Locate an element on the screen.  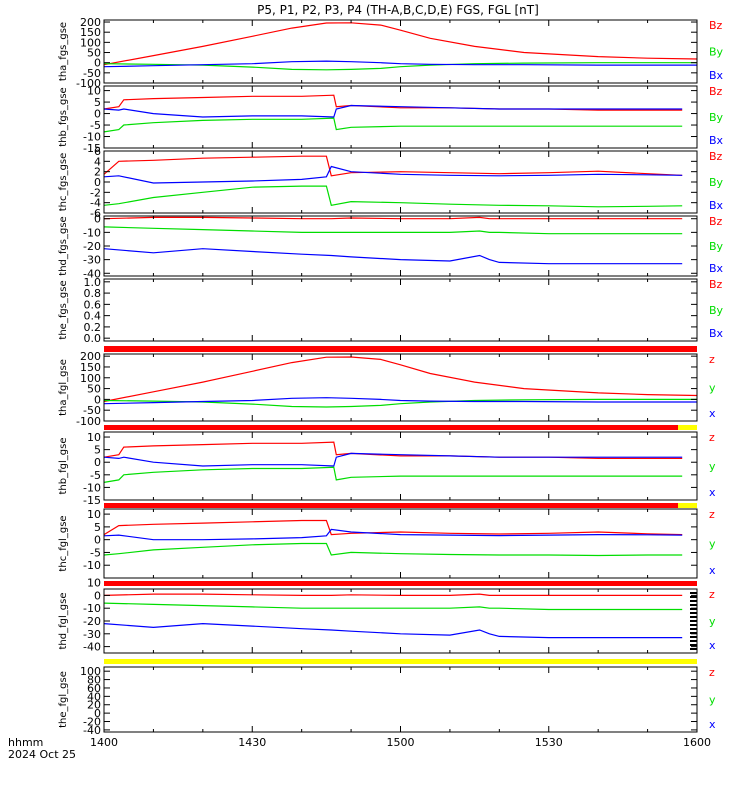
y-axis-label: thc_fgs_gse is located at coordinates (63, 182).